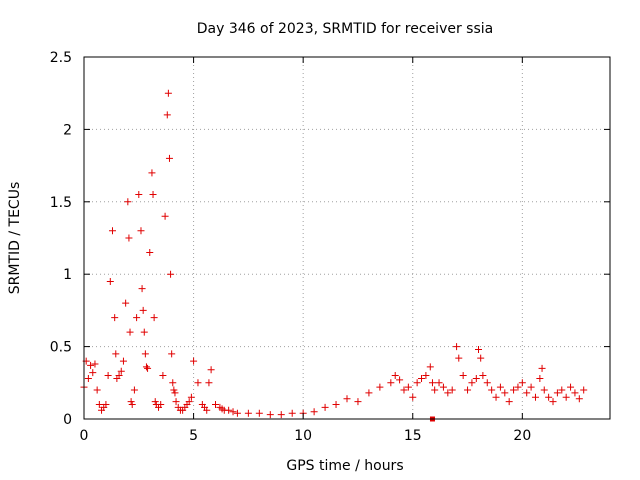 This screenshot has width=640, height=480. Describe the element at coordinates (413, 436) in the screenshot. I see `x-tick-label: 15` at that location.